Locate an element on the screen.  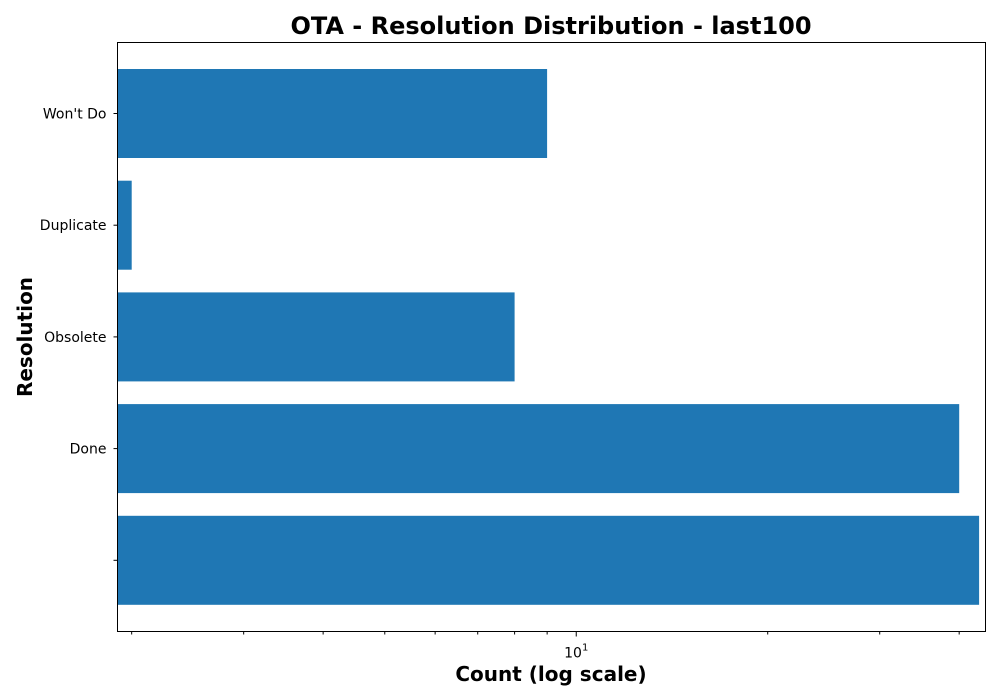
y-tick-label: Obsolete is located at coordinates (75, 338).